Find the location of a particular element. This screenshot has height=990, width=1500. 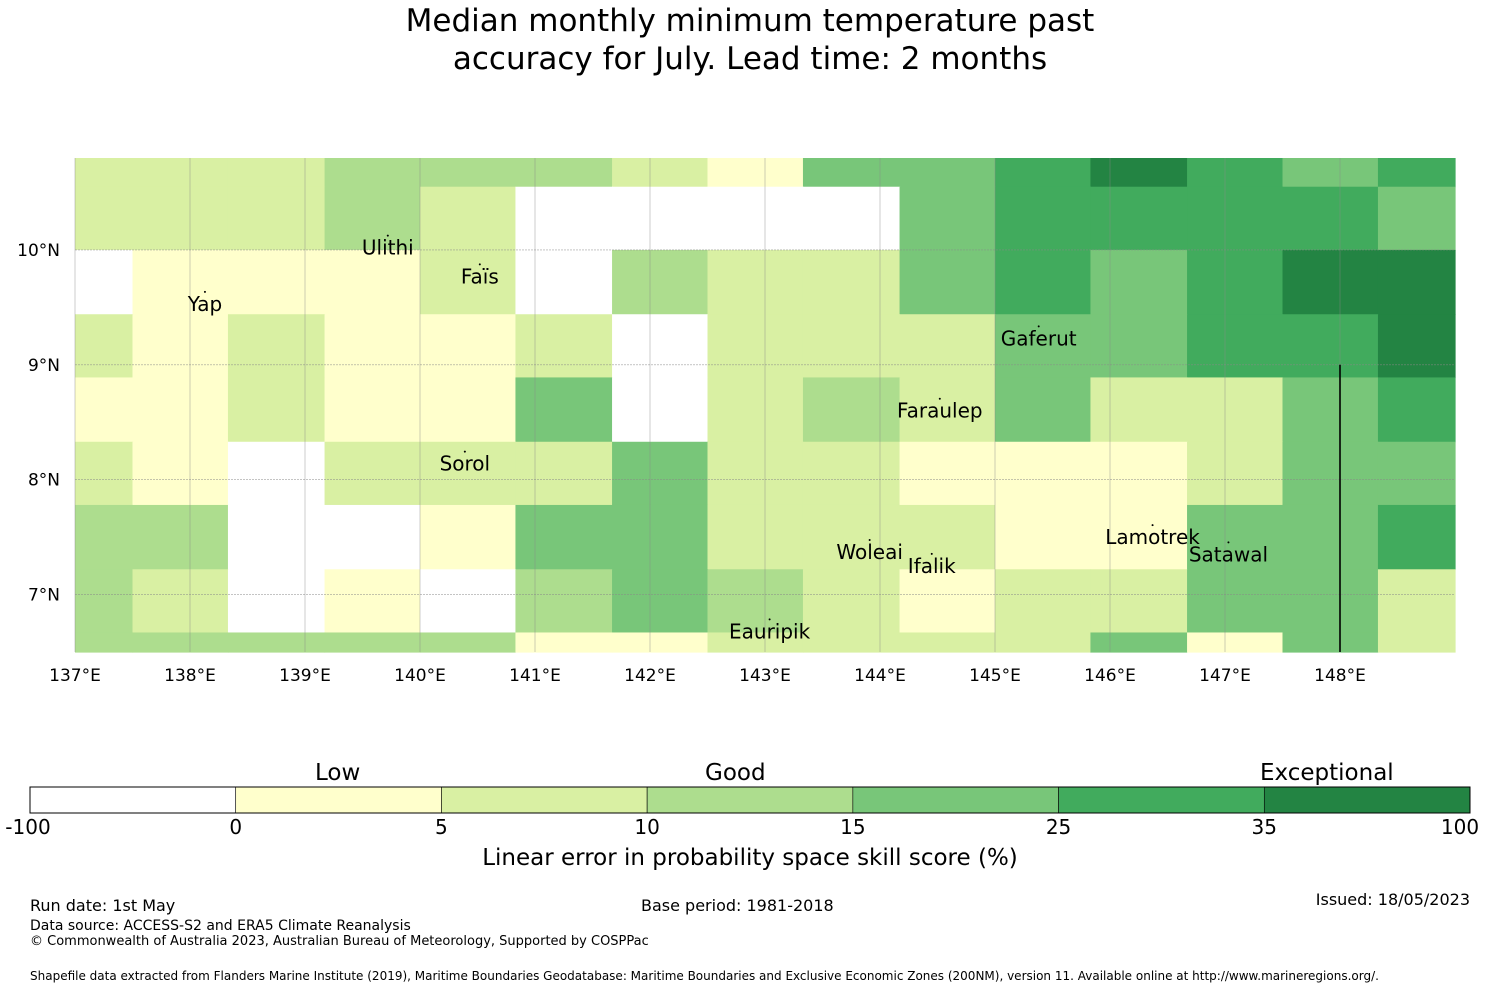

lon-tick-label: 144°E is located at coordinates (880, 676).